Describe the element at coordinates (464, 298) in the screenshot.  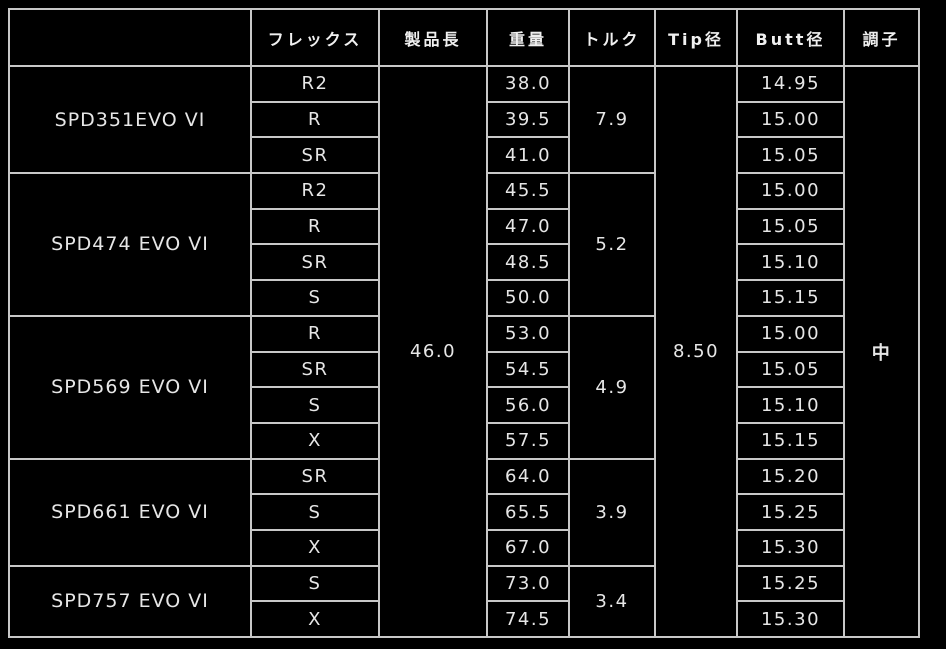
I see `table-row: S 50.0 15.15` at that location.